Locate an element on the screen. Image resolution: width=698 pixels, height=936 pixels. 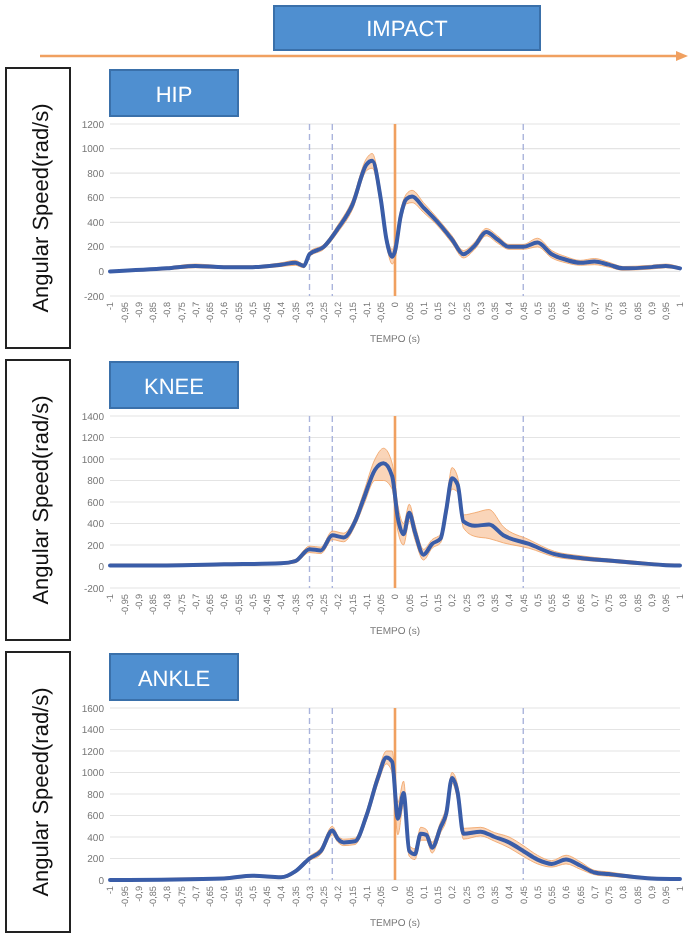
chart-title: HIP is located at coordinates (174, 96).